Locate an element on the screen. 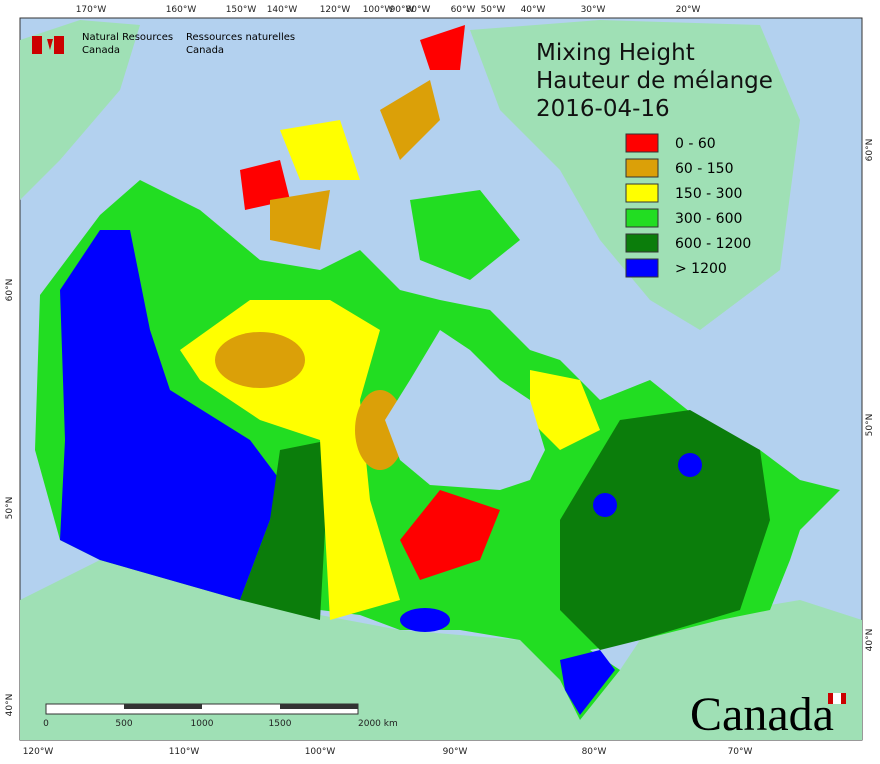  agency-en: Canada is located at coordinates (101, 50).